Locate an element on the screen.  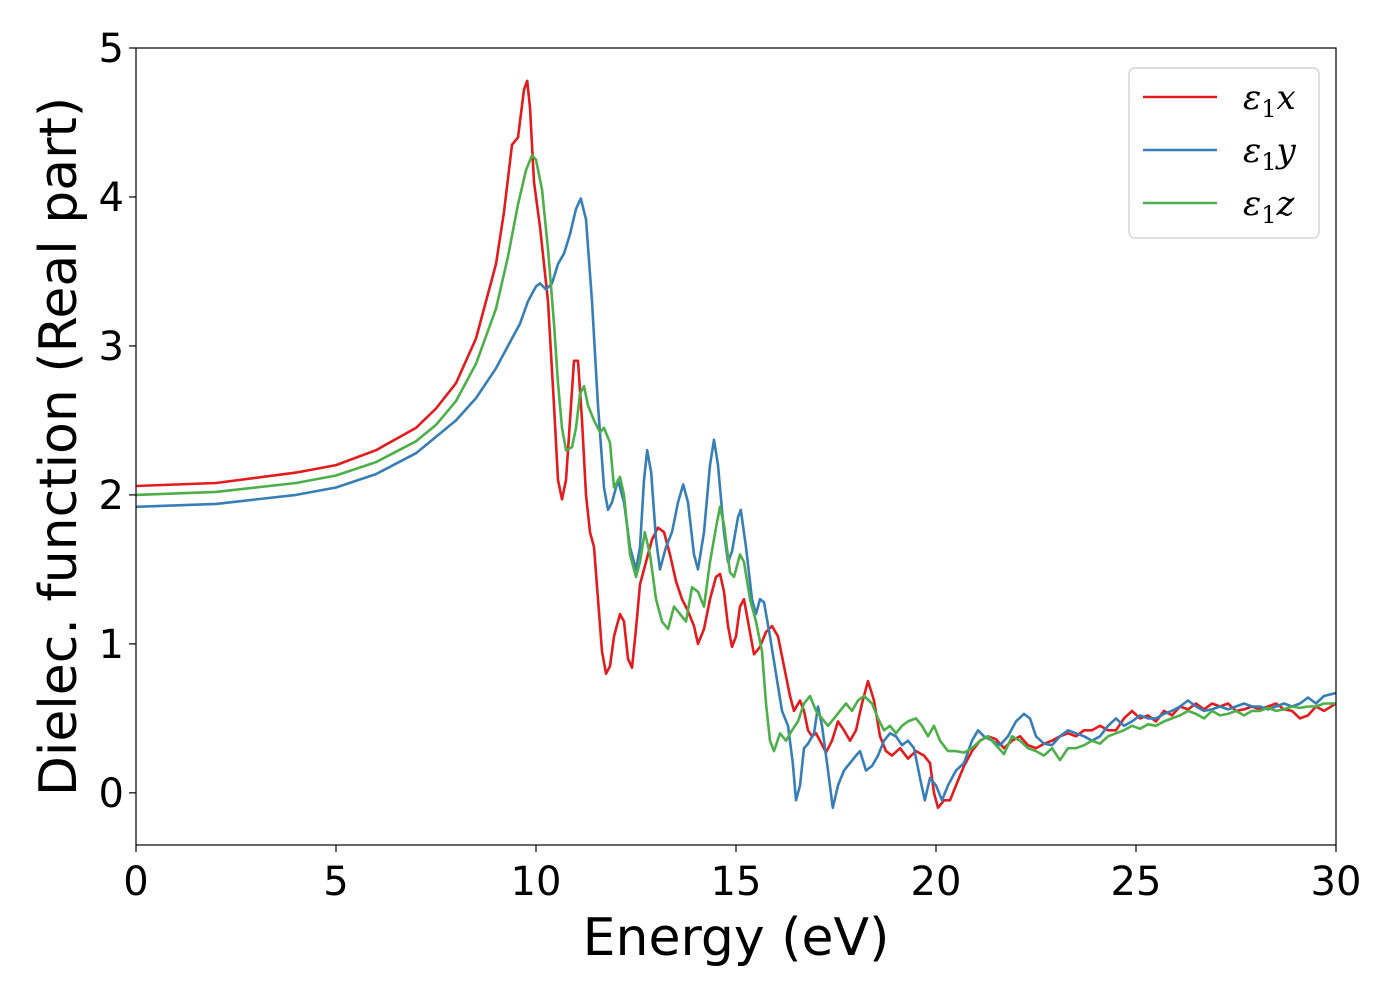
legend-box is located at coordinates (1224, 153).